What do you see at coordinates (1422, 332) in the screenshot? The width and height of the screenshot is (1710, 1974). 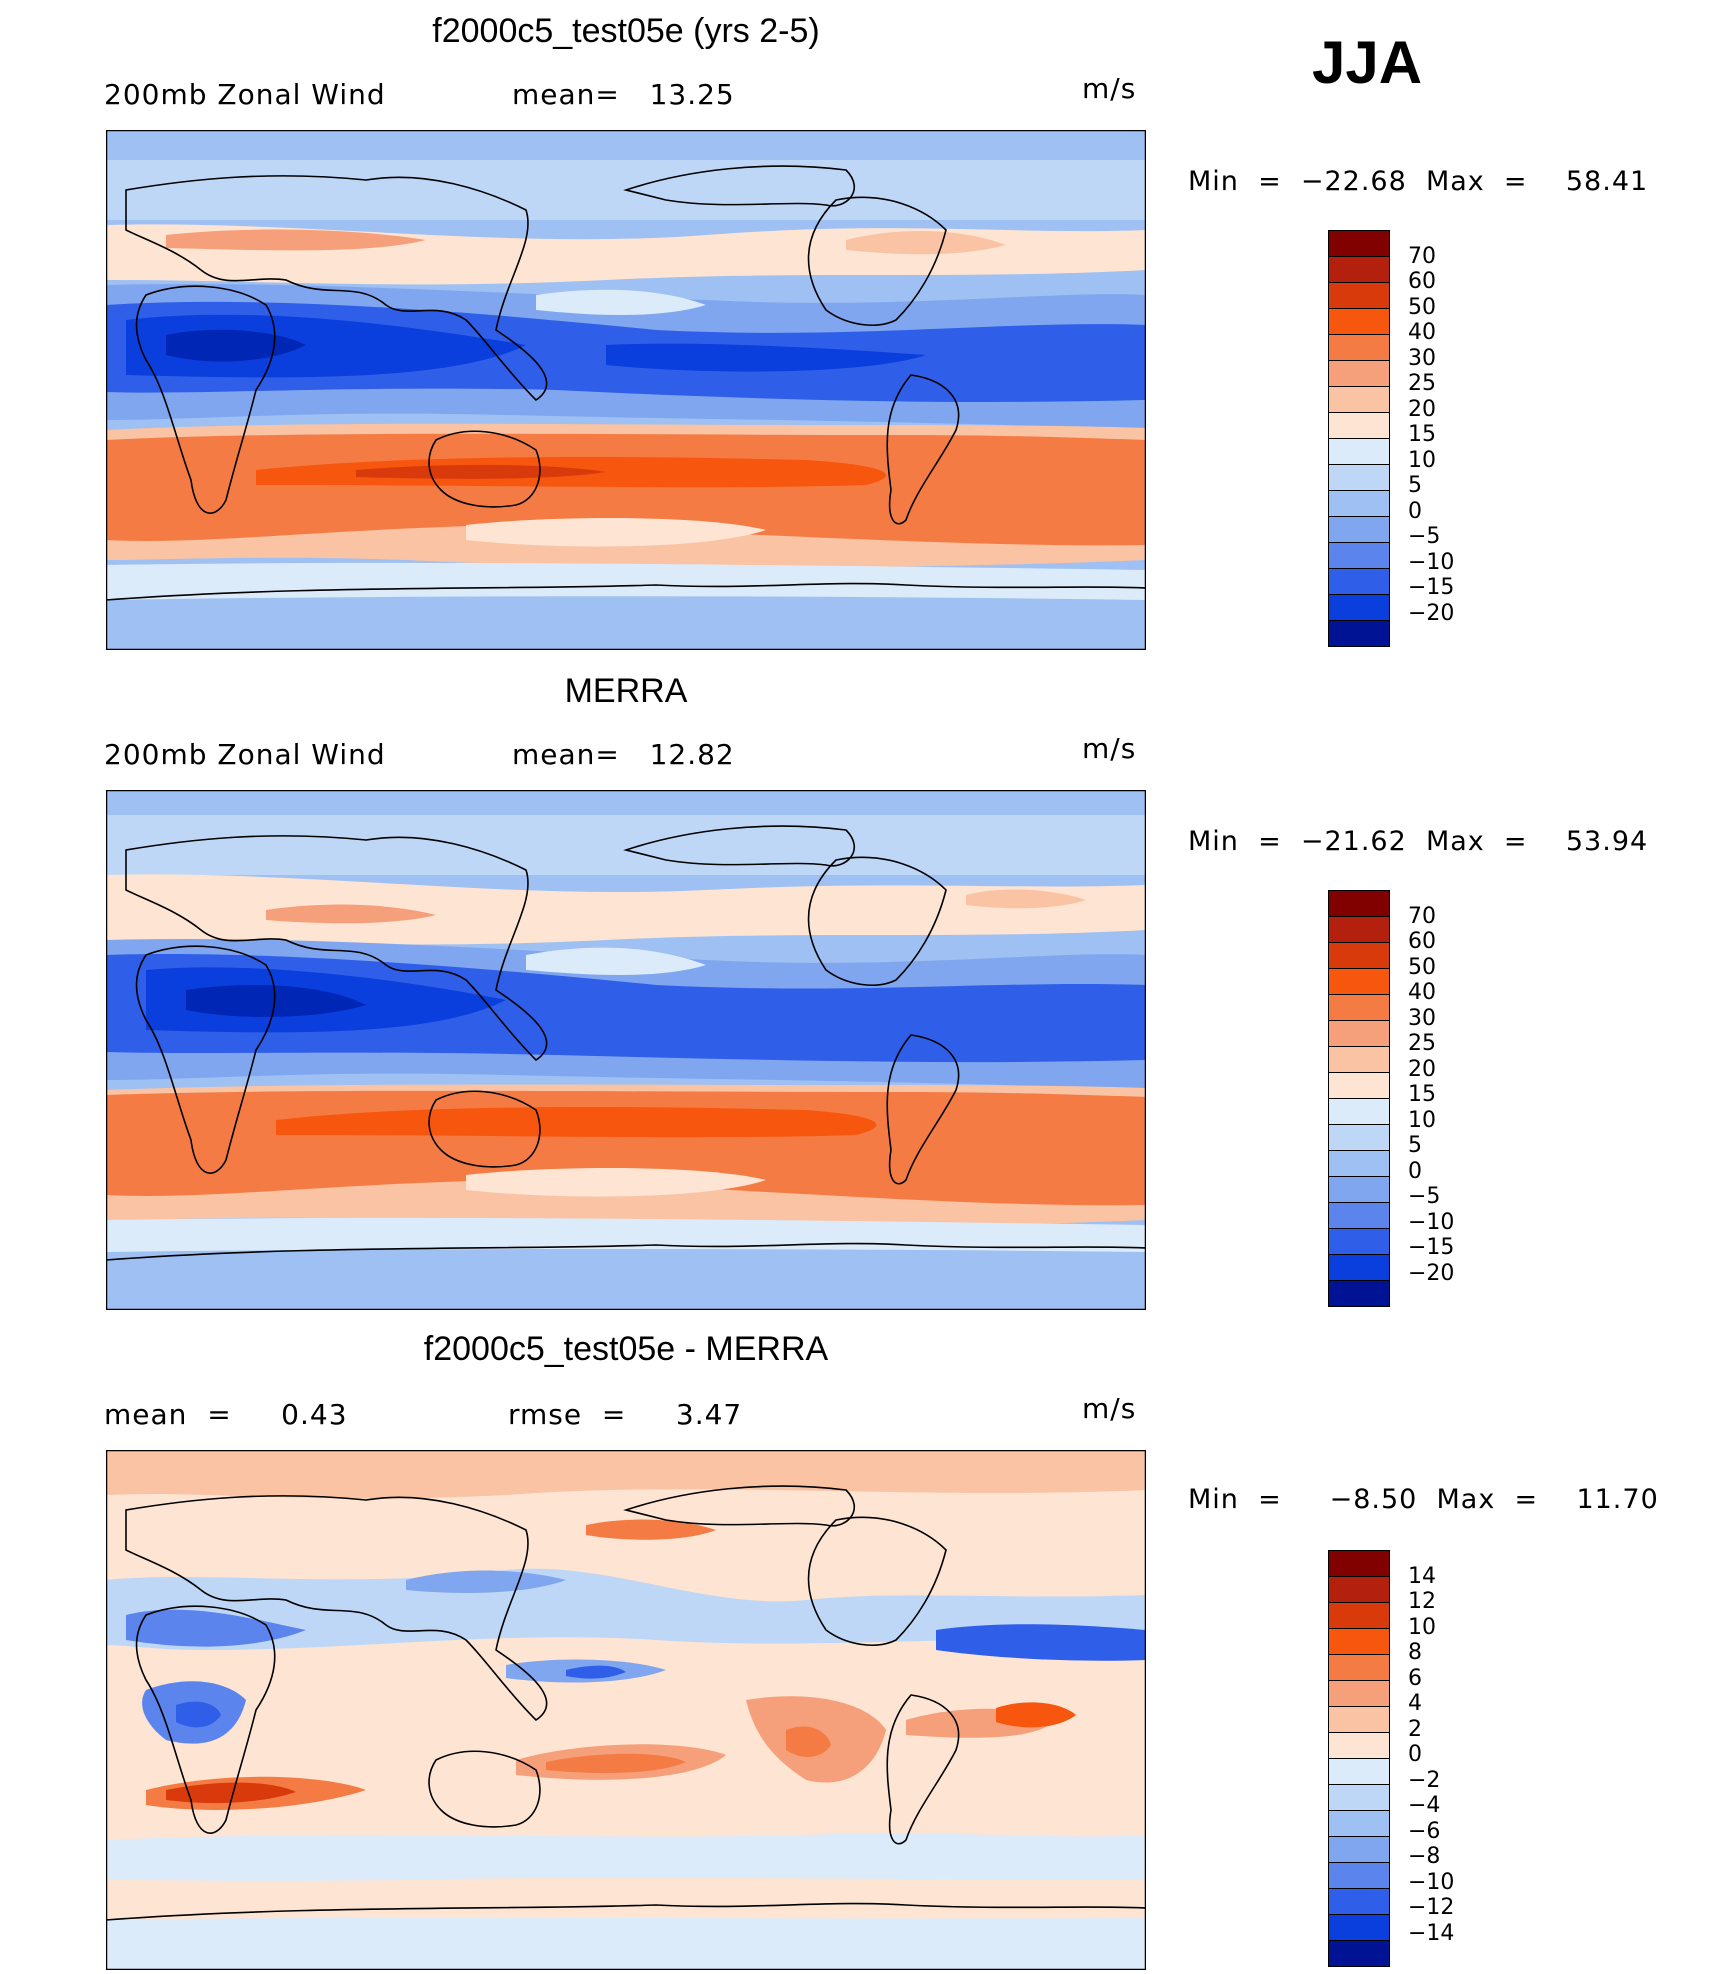 I see `panel-1-level: 40` at bounding box center [1422, 332].